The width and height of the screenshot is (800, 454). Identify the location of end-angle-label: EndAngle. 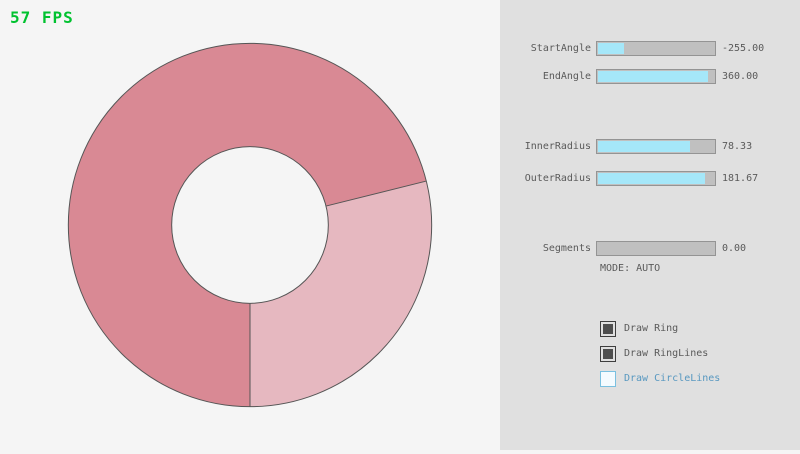
(566, 76).